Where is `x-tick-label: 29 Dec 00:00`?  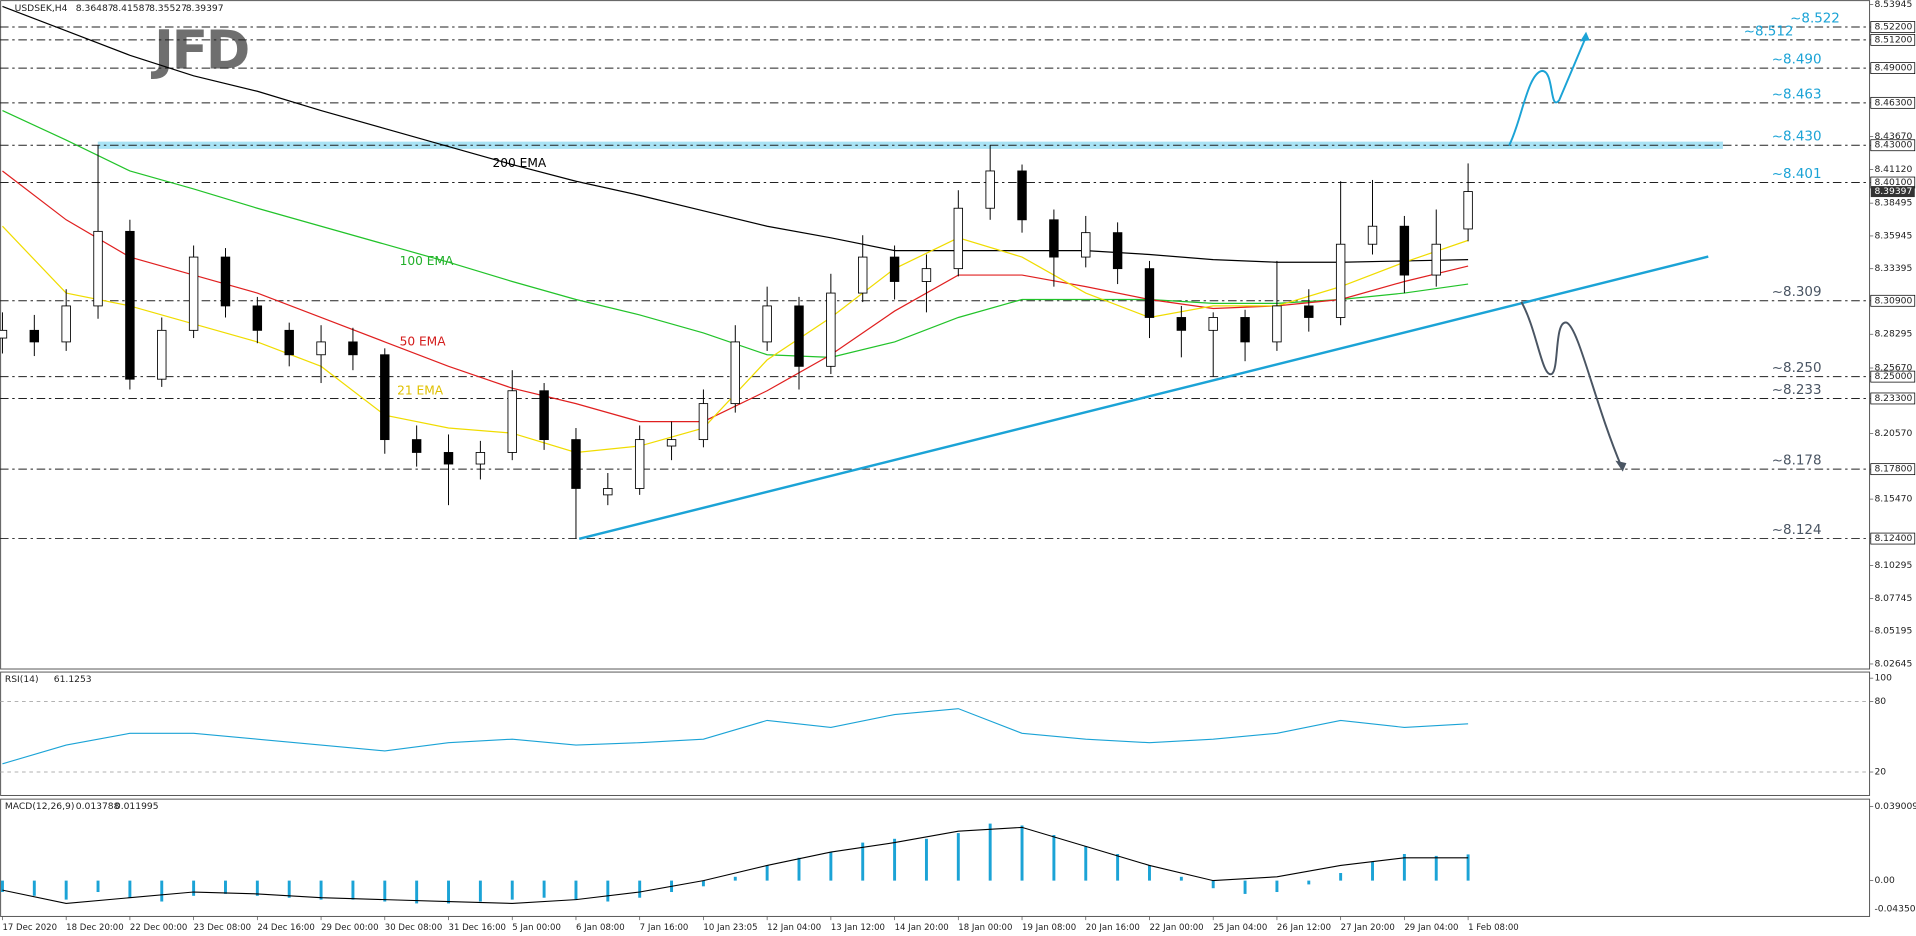
x-tick-label: 29 Dec 00:00 is located at coordinates (349, 928).